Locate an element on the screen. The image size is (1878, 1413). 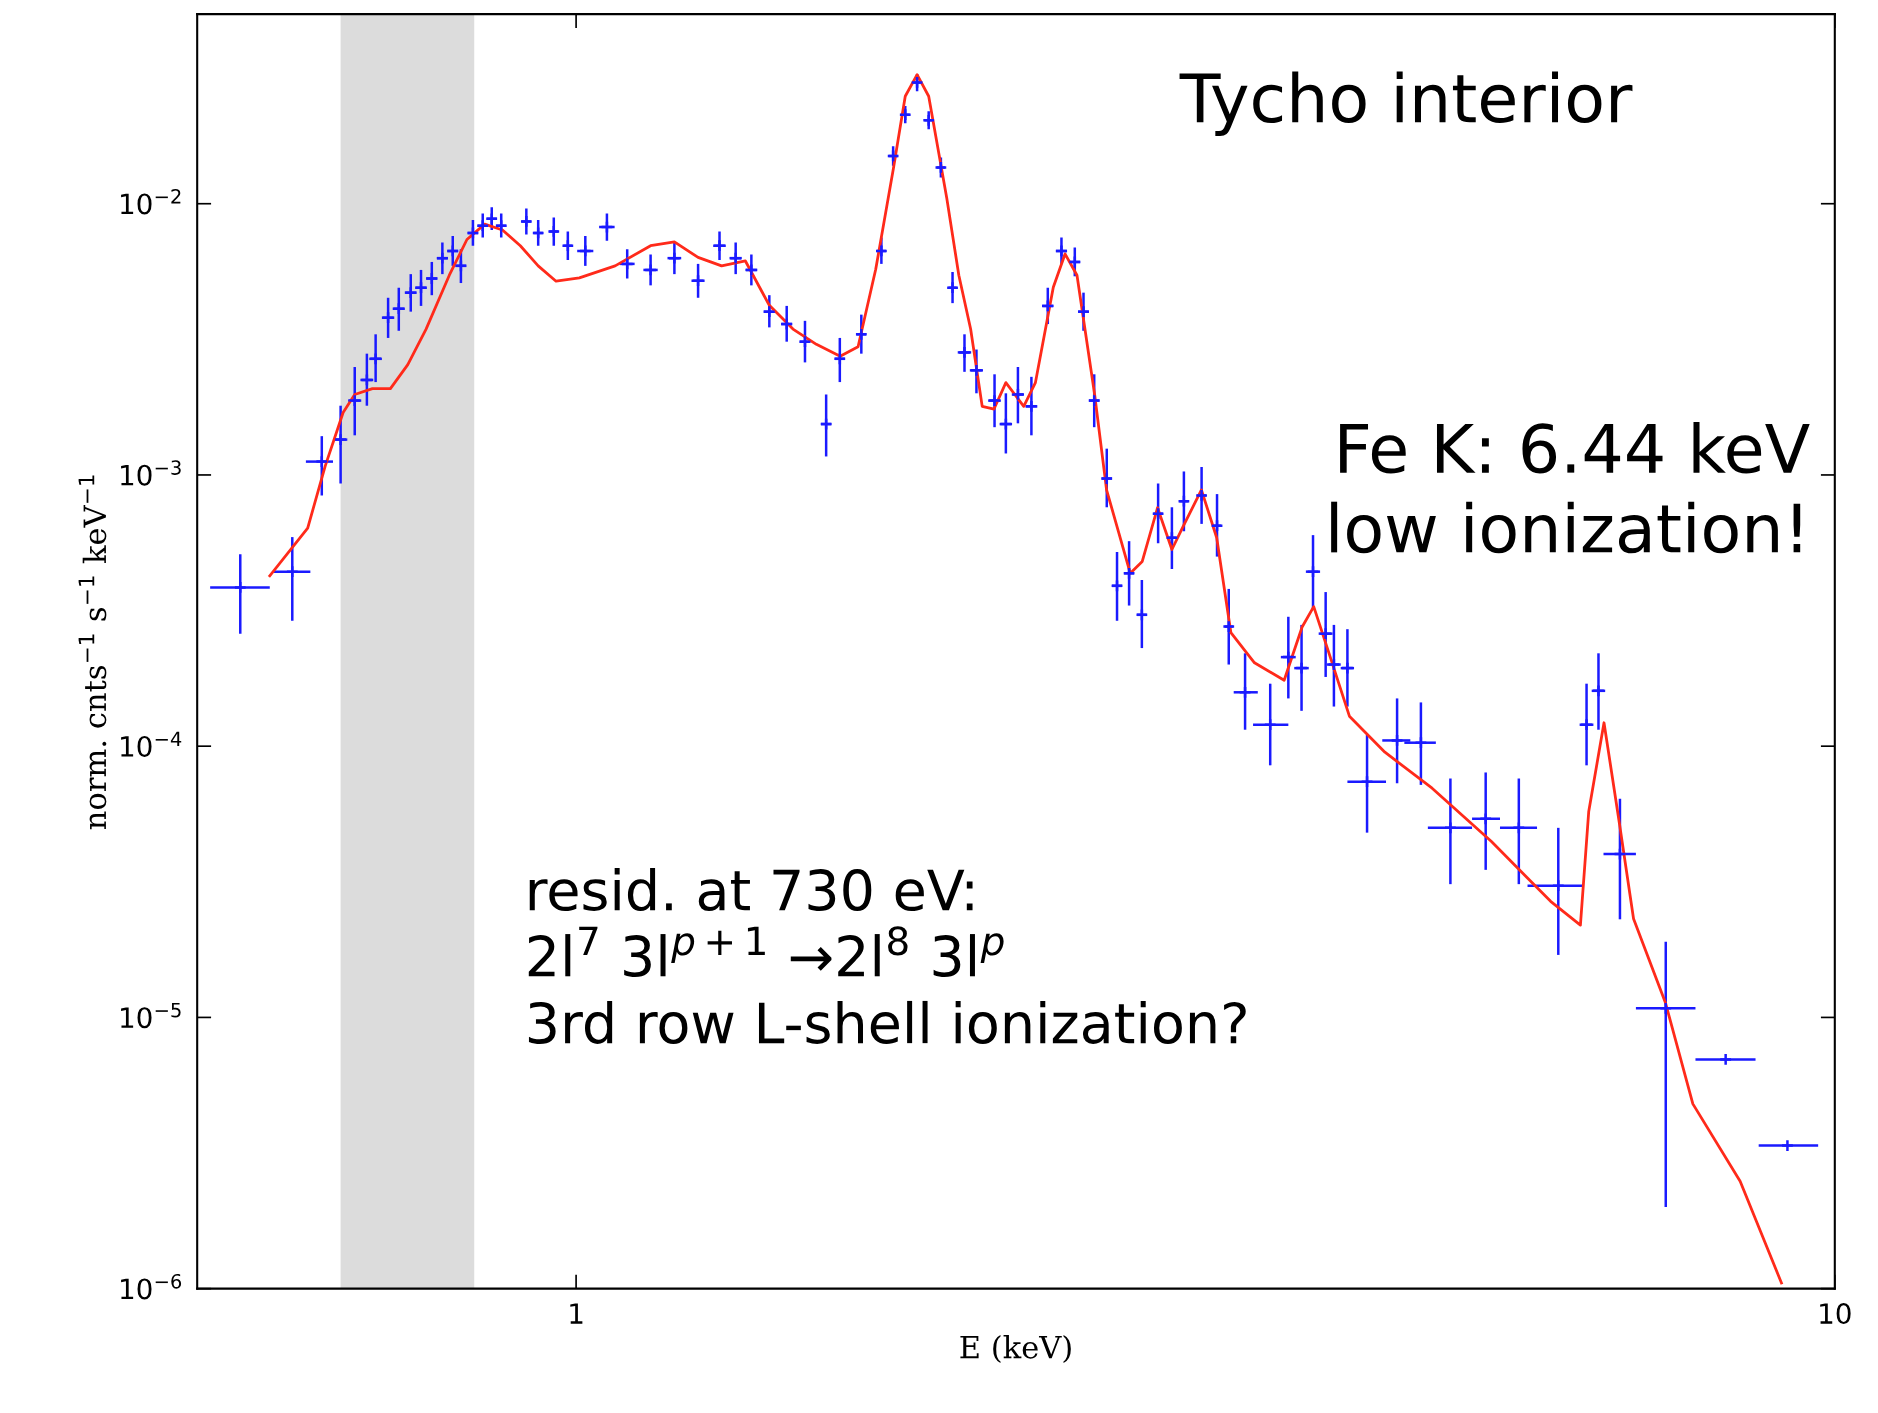
y-tick-label: 10$^{−6}$ is located at coordinates (151, 1286).